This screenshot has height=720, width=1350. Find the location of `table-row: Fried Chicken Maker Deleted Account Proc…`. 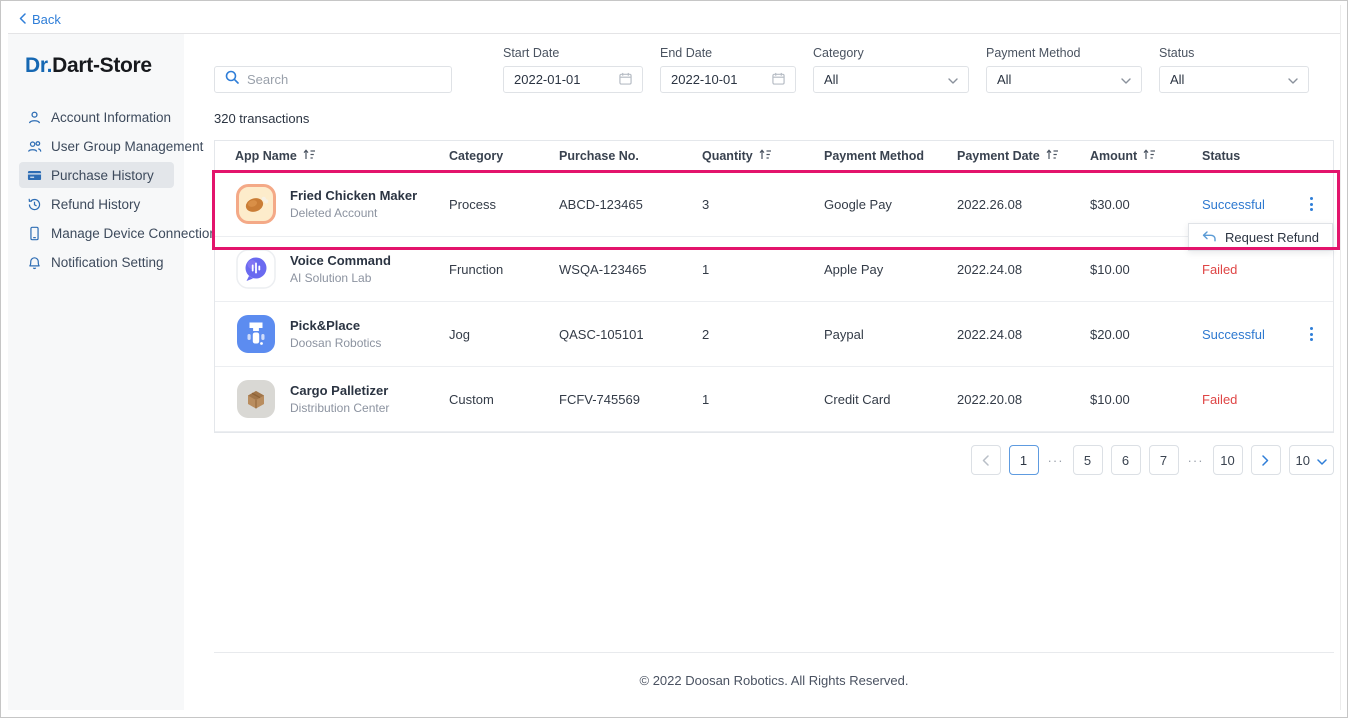

table-row: Fried Chicken Maker Deleted Account Proc… is located at coordinates (774, 204).